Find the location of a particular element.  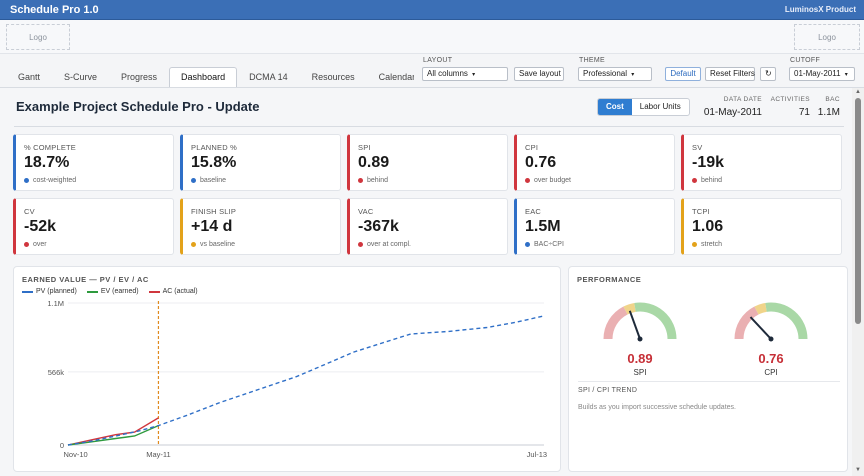

scroll-up-icon: ▲ is located at coordinates (858, 92).